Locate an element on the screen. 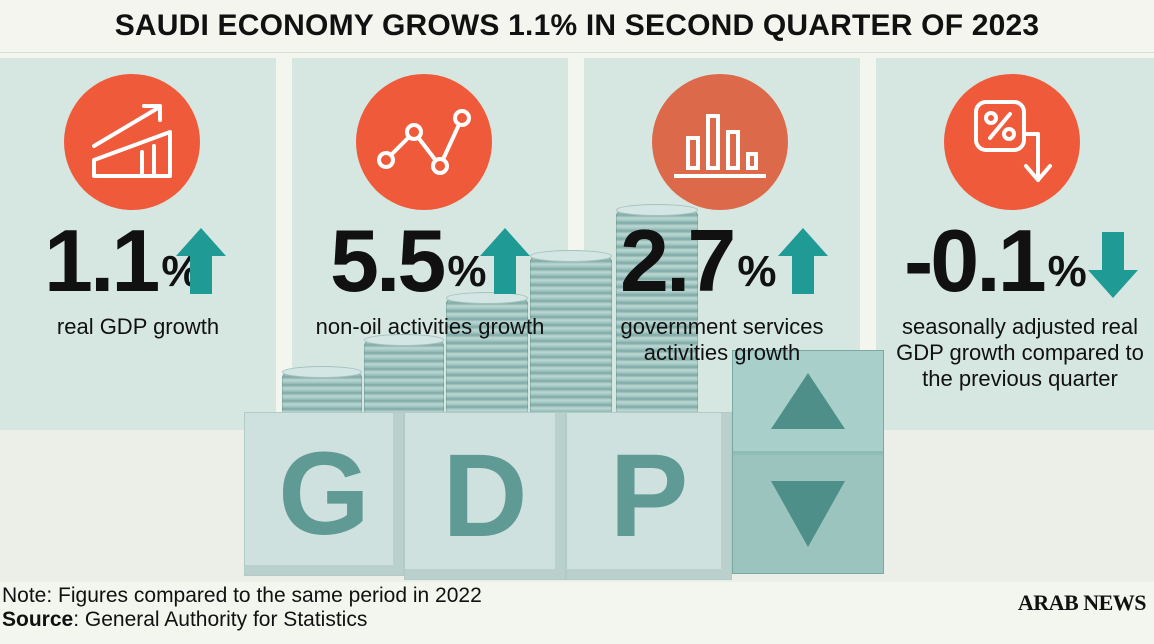 The height and width of the screenshot is (644, 1154). down-arrow-icon is located at coordinates (1113, 265).